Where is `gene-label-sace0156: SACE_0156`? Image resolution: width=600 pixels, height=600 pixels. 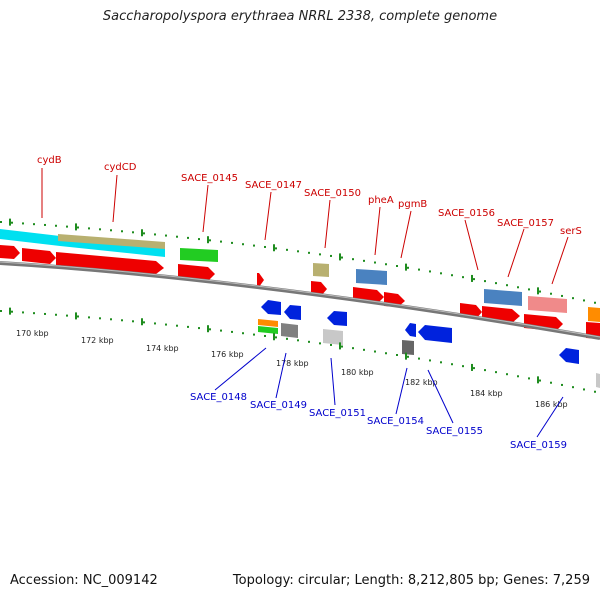
gene-label-sace0156: SACE_0156 is located at coordinates (466, 213).